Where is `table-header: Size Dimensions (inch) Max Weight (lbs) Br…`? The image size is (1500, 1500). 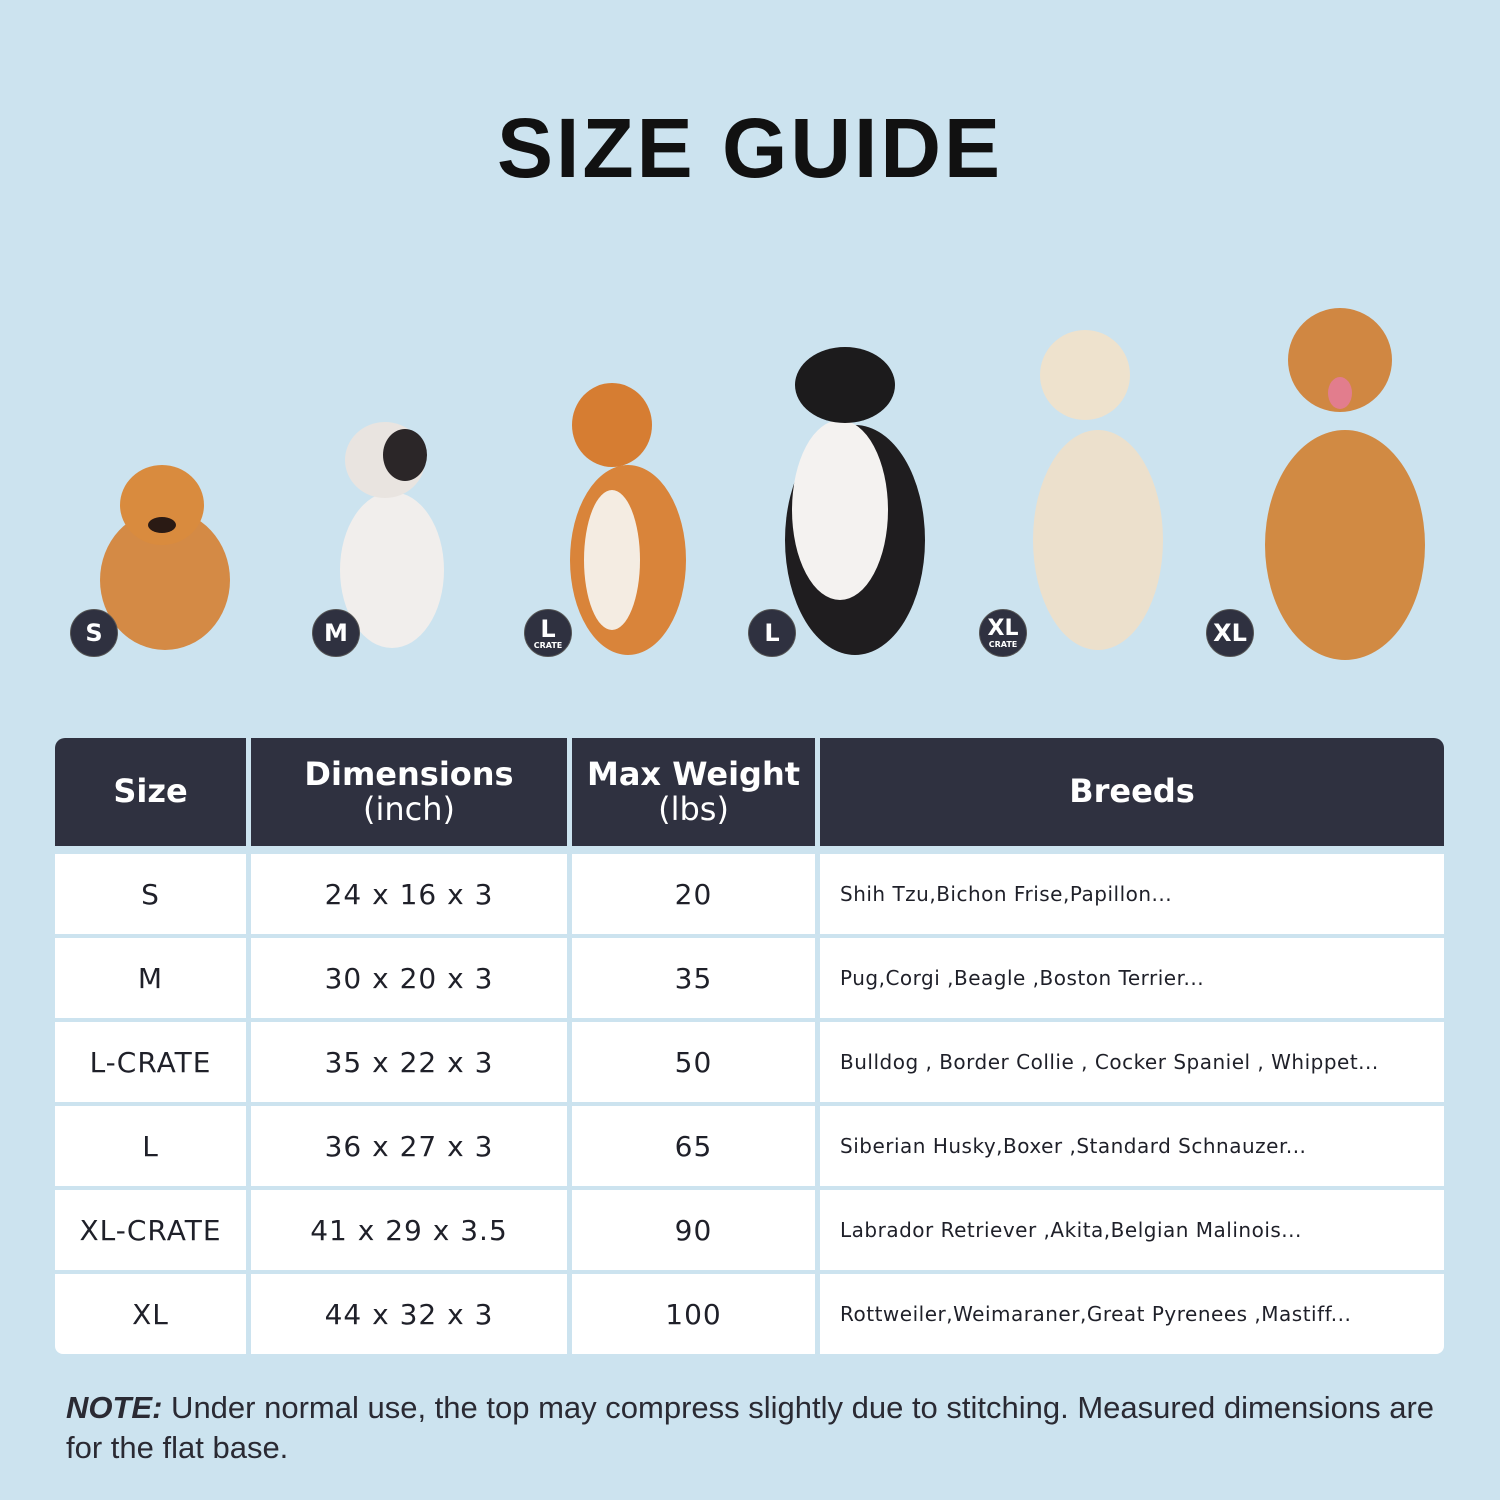
table-header: Size Dimensions (inch) Max Weight (lbs) Br… is located at coordinates (749, 792).